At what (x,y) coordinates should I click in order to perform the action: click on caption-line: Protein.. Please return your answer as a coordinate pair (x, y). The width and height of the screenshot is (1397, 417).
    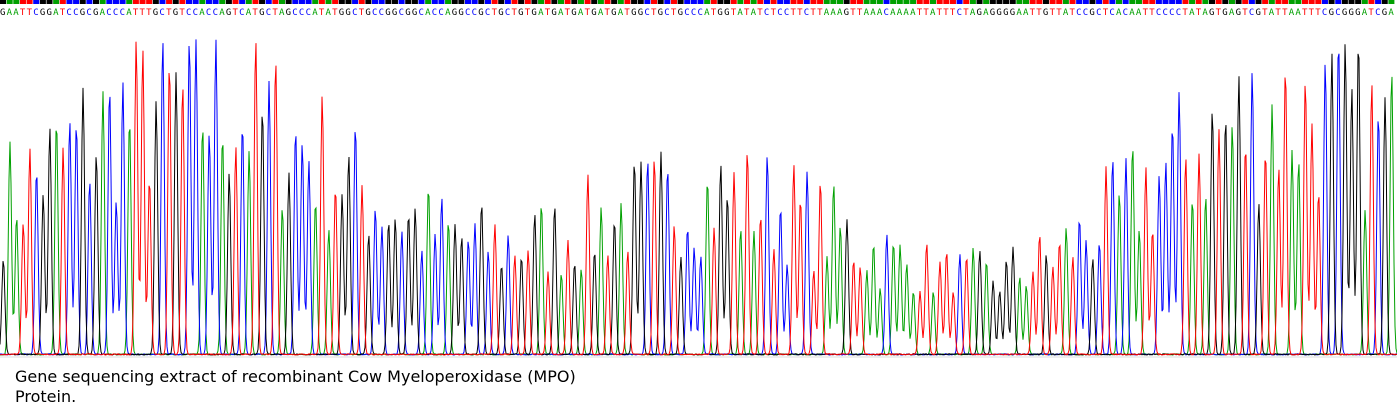
    Looking at the image, I should click on (45, 396).